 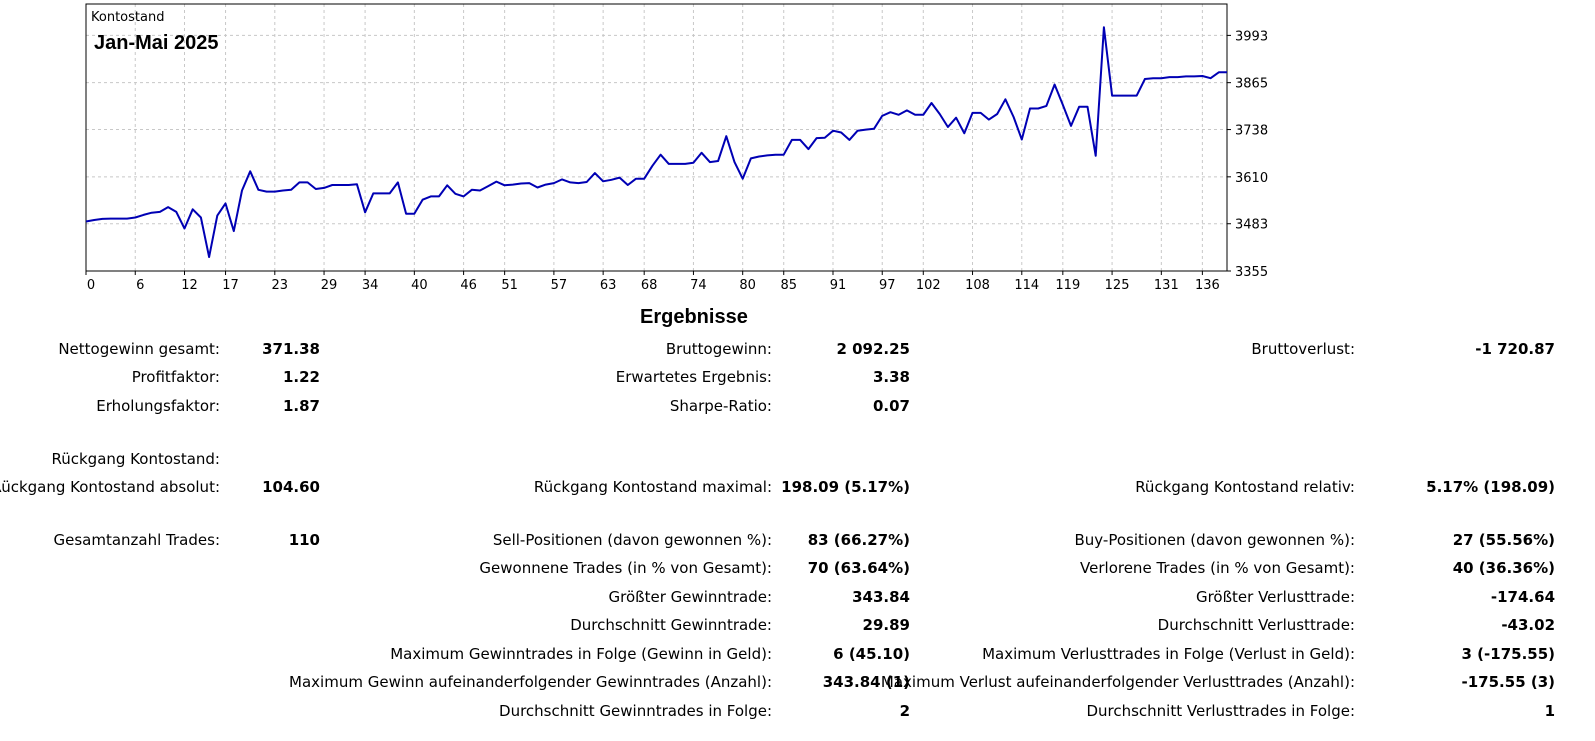 What do you see at coordinates (904, 711) in the screenshot?
I see `result-value: 2` at bounding box center [904, 711].